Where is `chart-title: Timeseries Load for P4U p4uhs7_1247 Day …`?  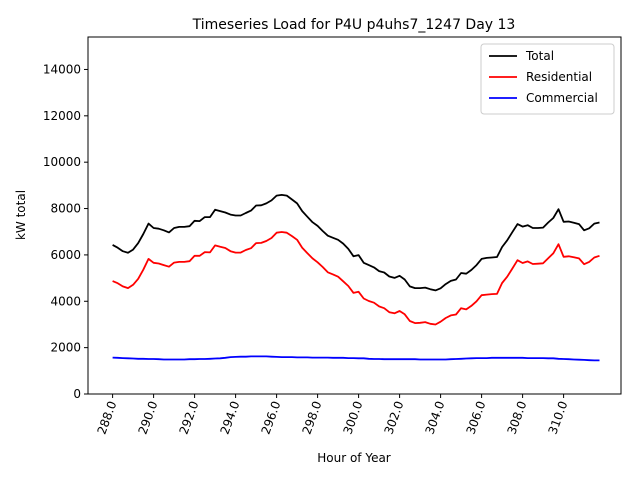 chart-title: Timeseries Load for P4U p4uhs7_1247 Day … is located at coordinates (354, 25).